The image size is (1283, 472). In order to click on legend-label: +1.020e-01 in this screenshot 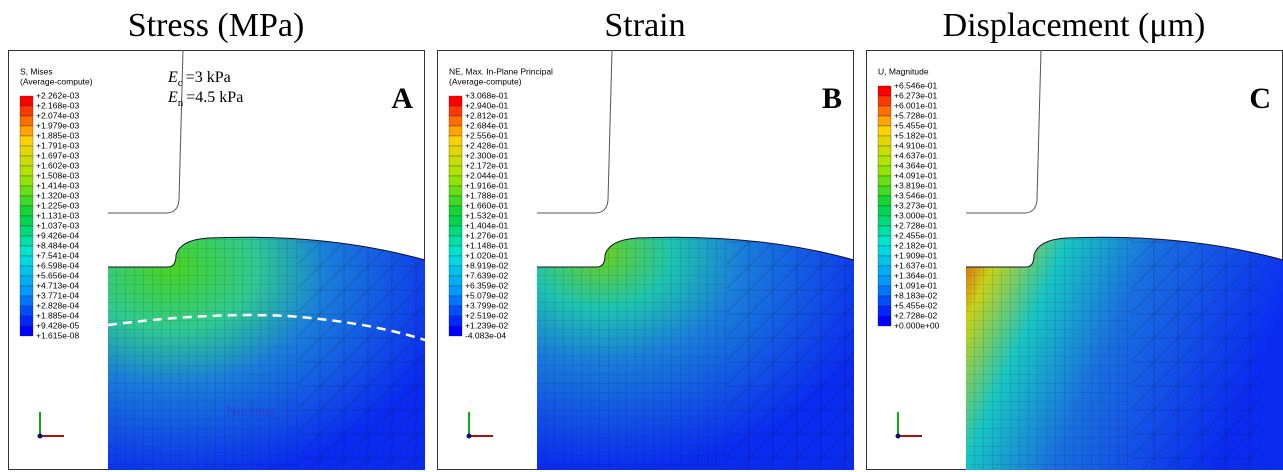, I will do `click(487, 255)`.